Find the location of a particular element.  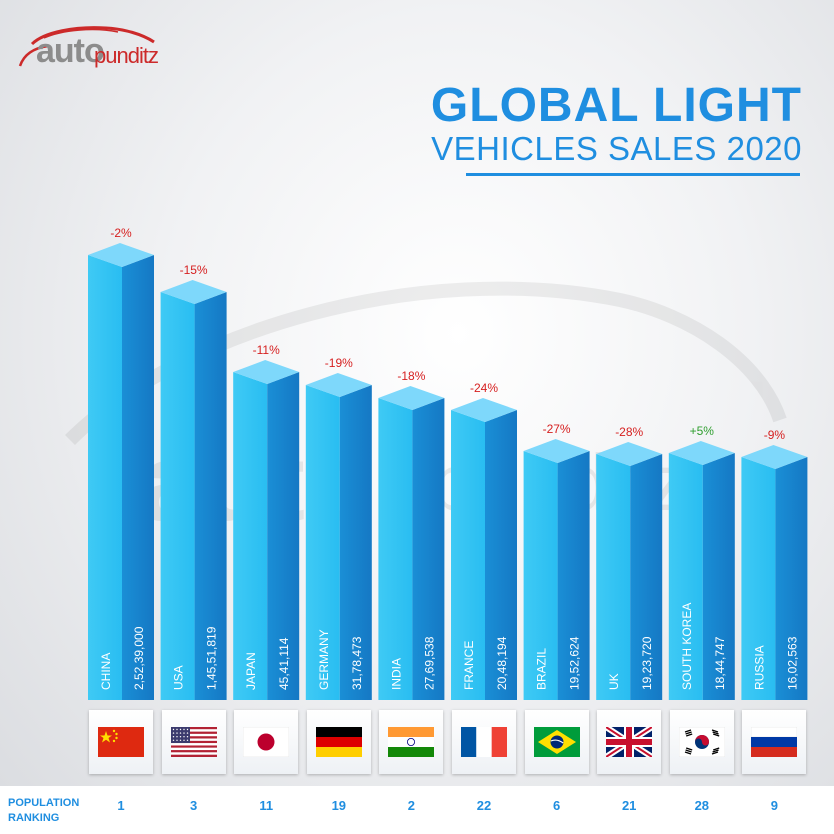

value-label: 18,44,747 is located at coordinates (720, 663).